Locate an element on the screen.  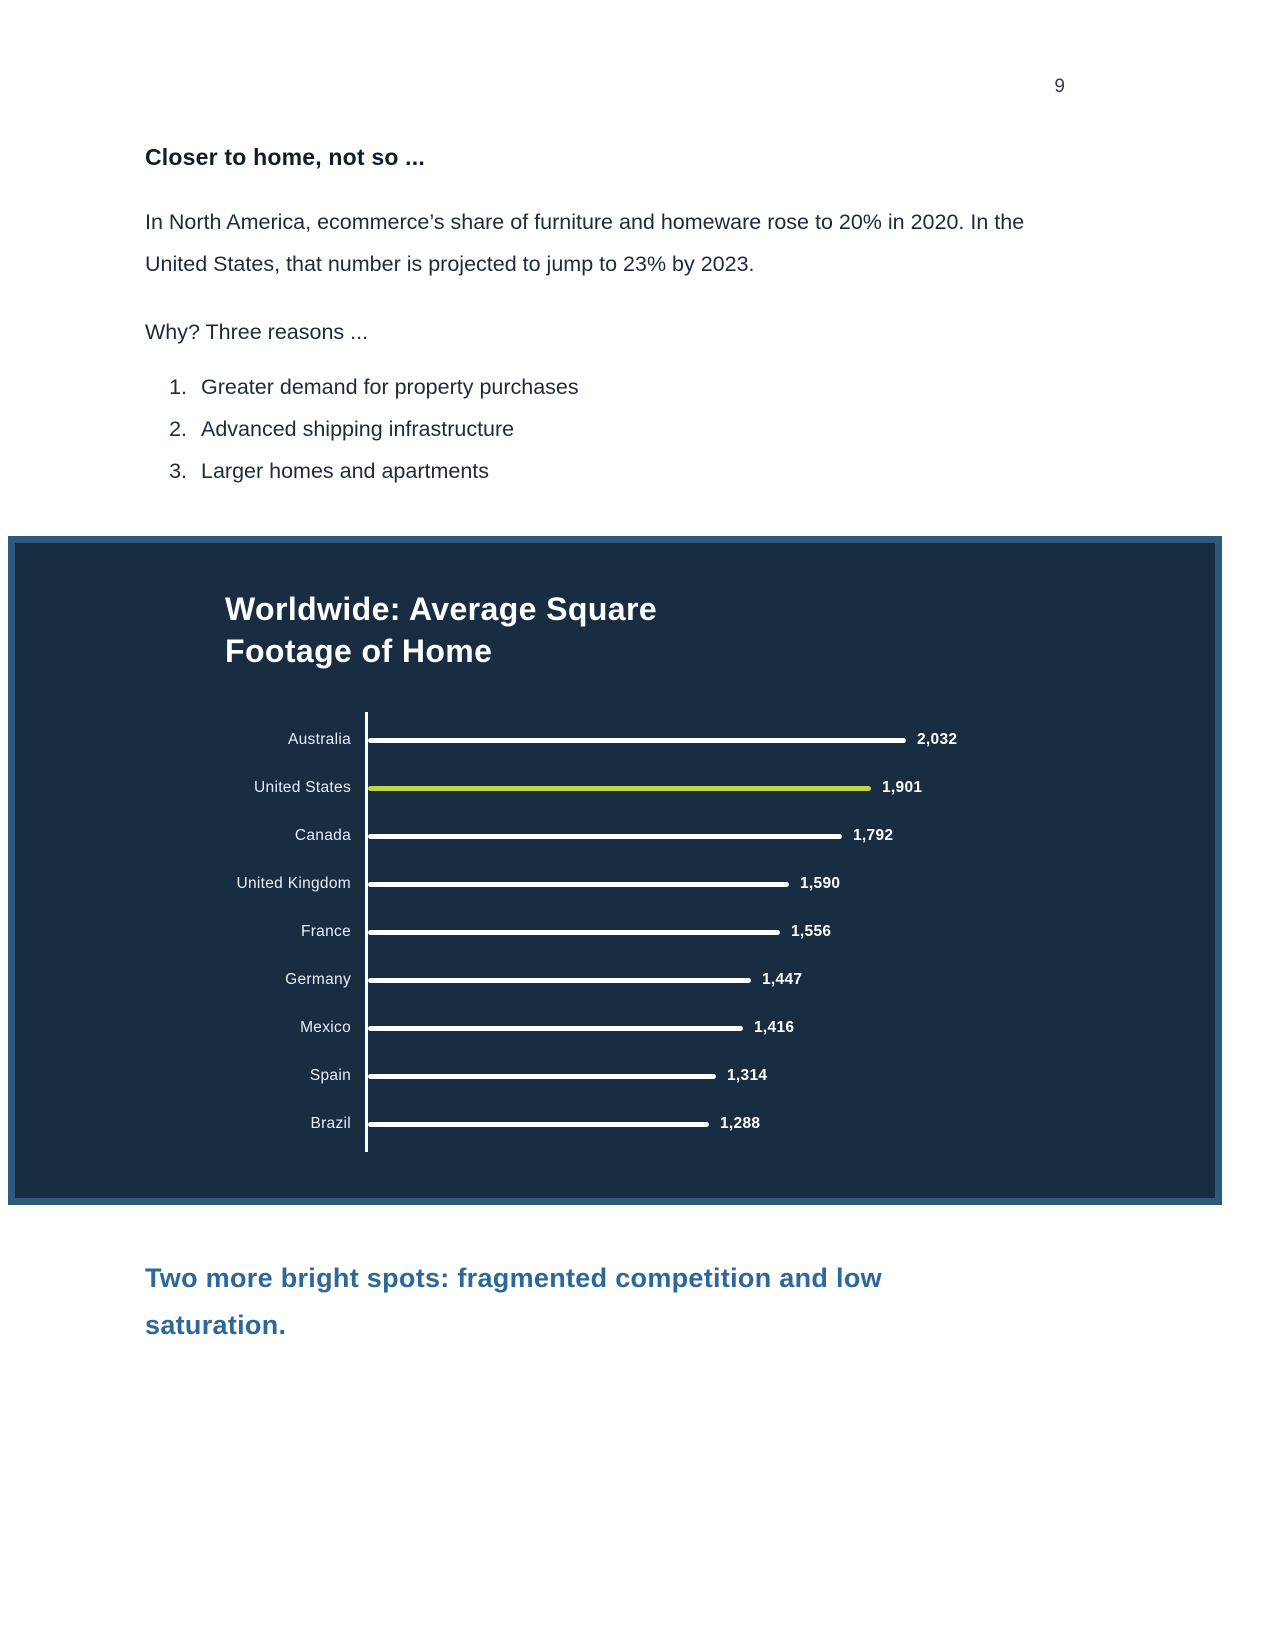
chart-category-label: United Kingdom is located at coordinates (293, 884).